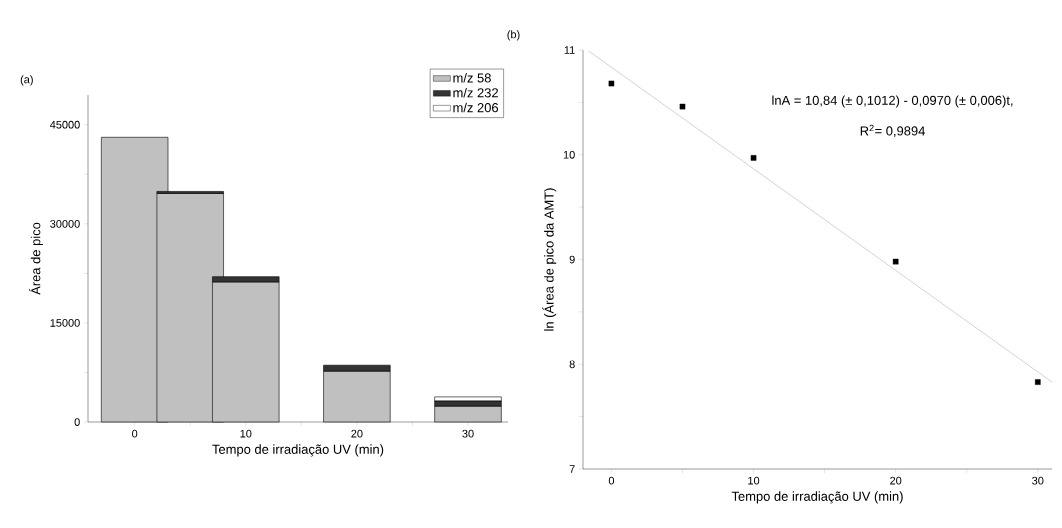 The width and height of the screenshot is (1062, 528). What do you see at coordinates (35, 258) in the screenshot?
I see `y-axis-title: Área de pico` at bounding box center [35, 258].